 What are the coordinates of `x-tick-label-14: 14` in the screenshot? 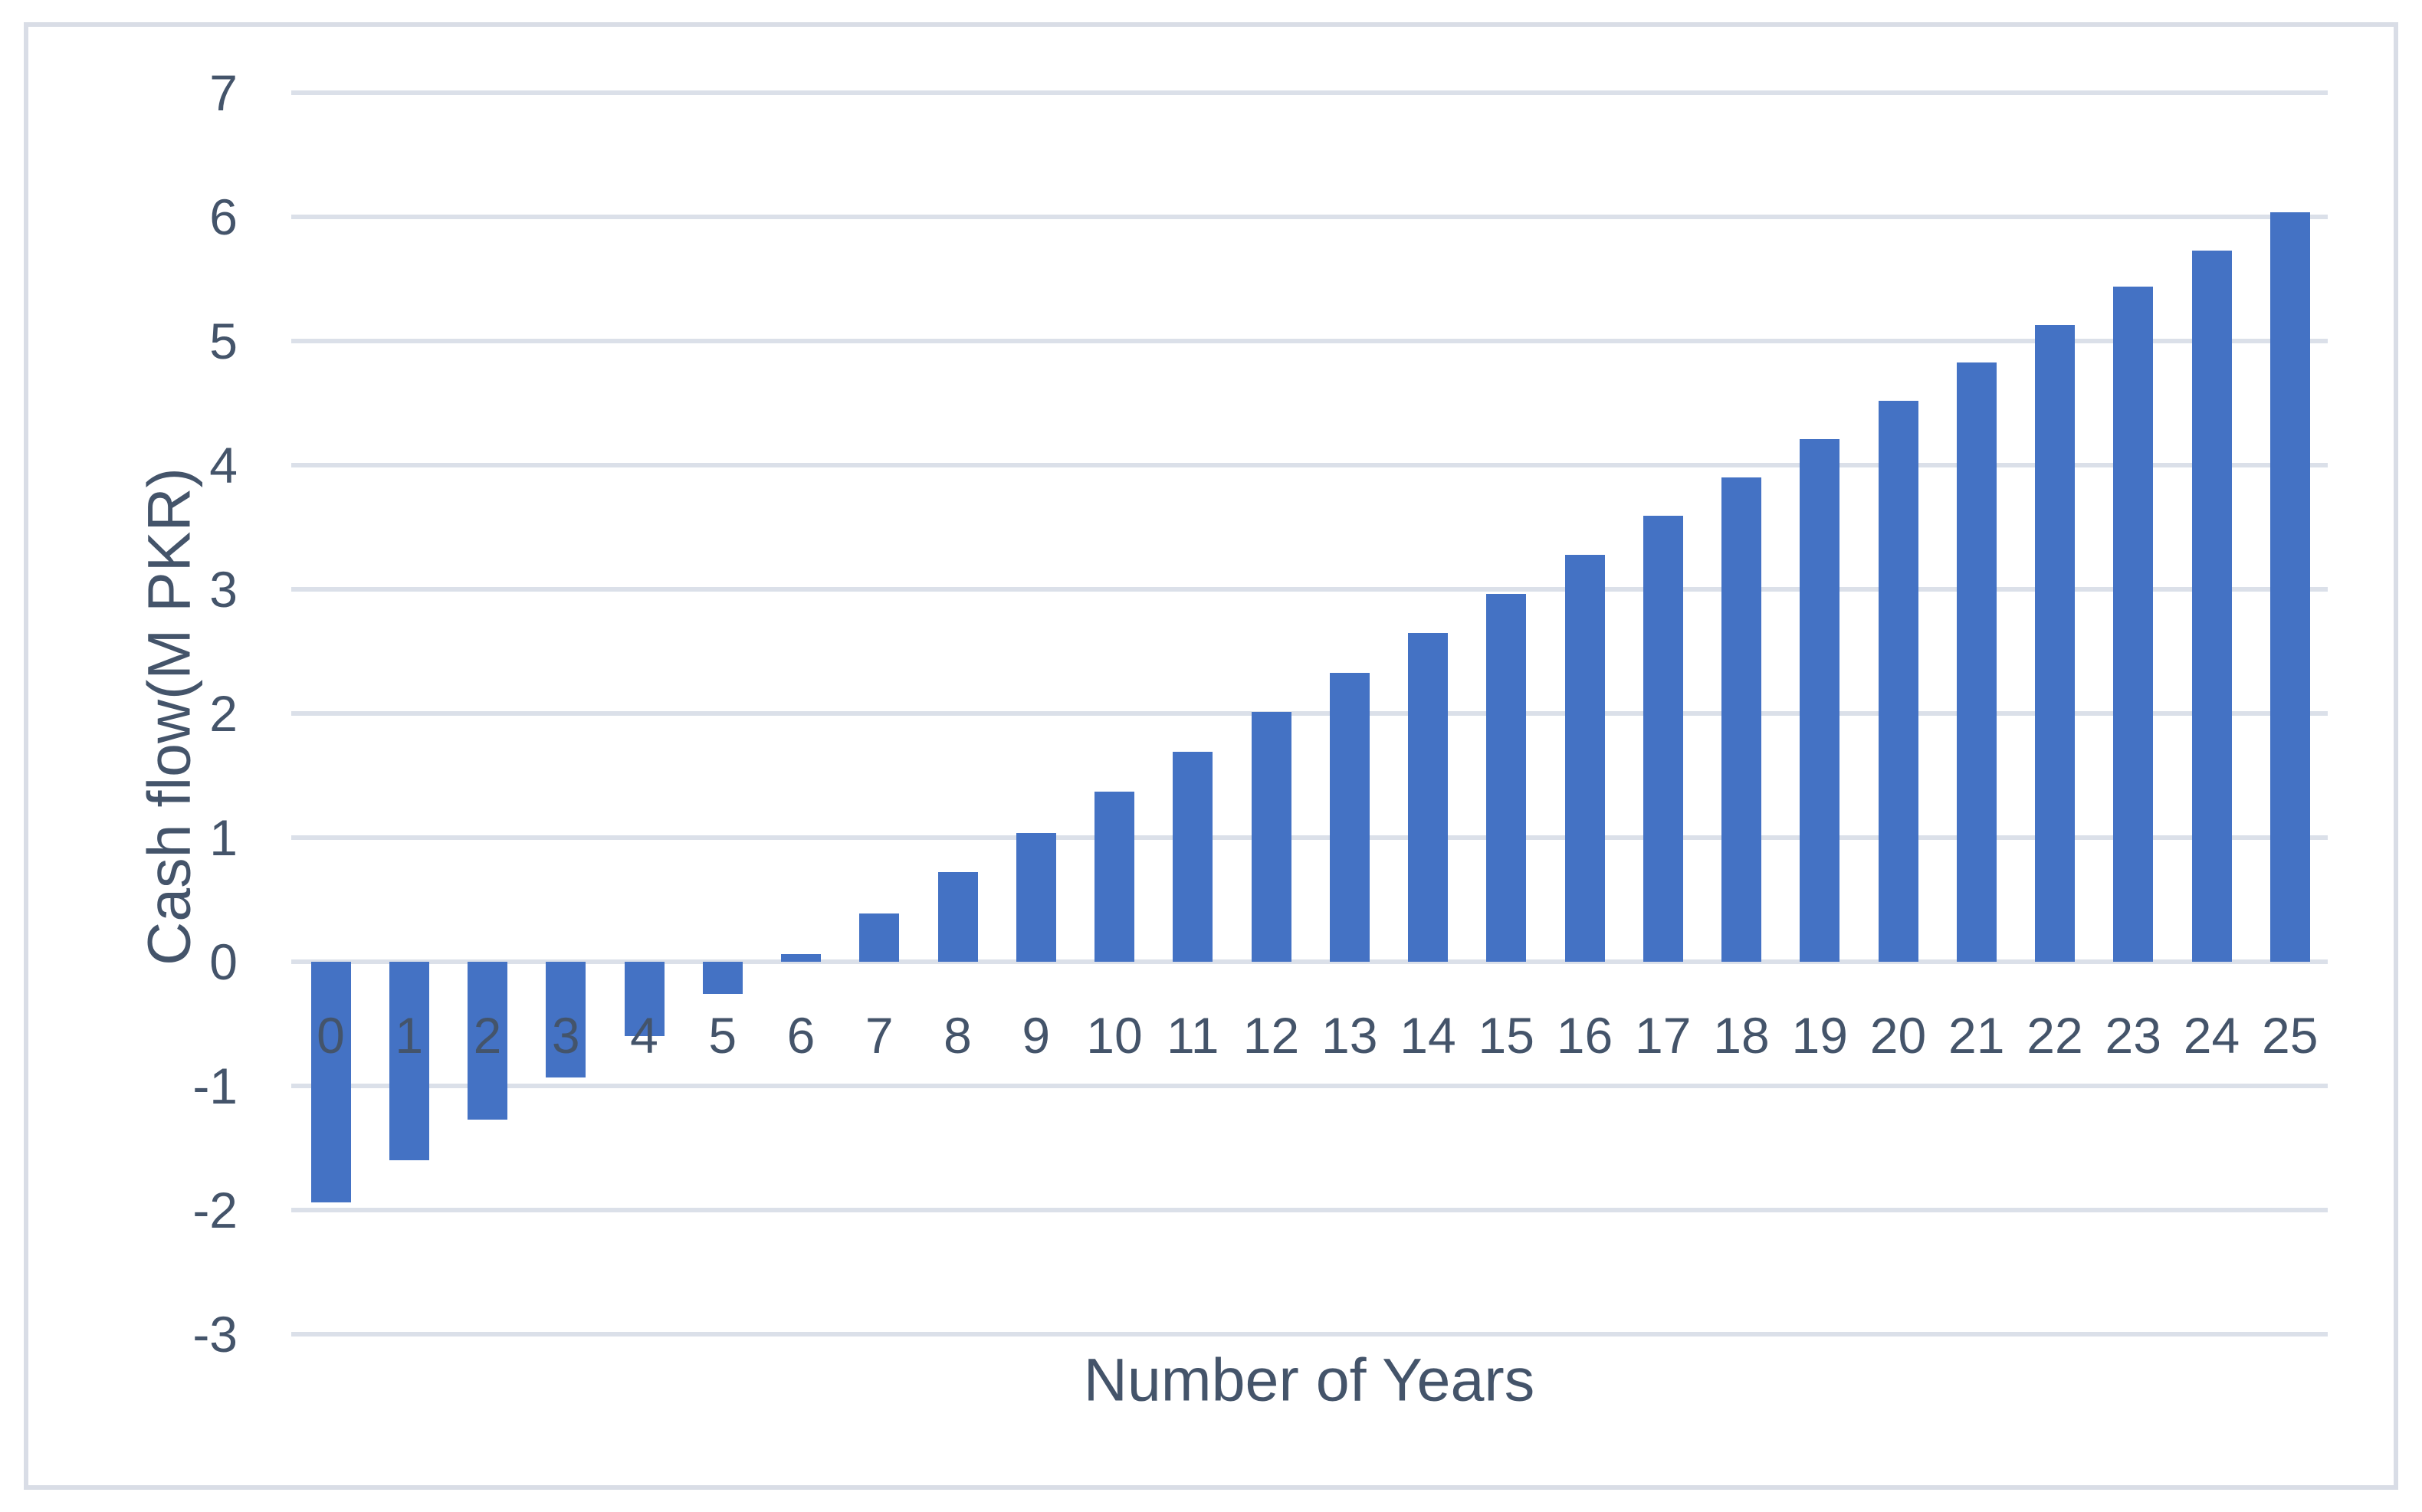 It's located at (1428, 1035).